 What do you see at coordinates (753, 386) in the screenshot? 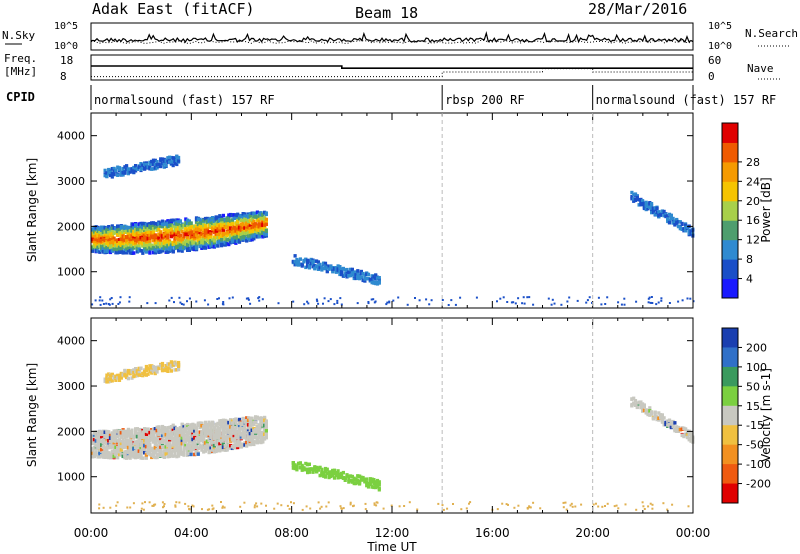
I see `colorbar-tick-label: 50` at bounding box center [753, 386].